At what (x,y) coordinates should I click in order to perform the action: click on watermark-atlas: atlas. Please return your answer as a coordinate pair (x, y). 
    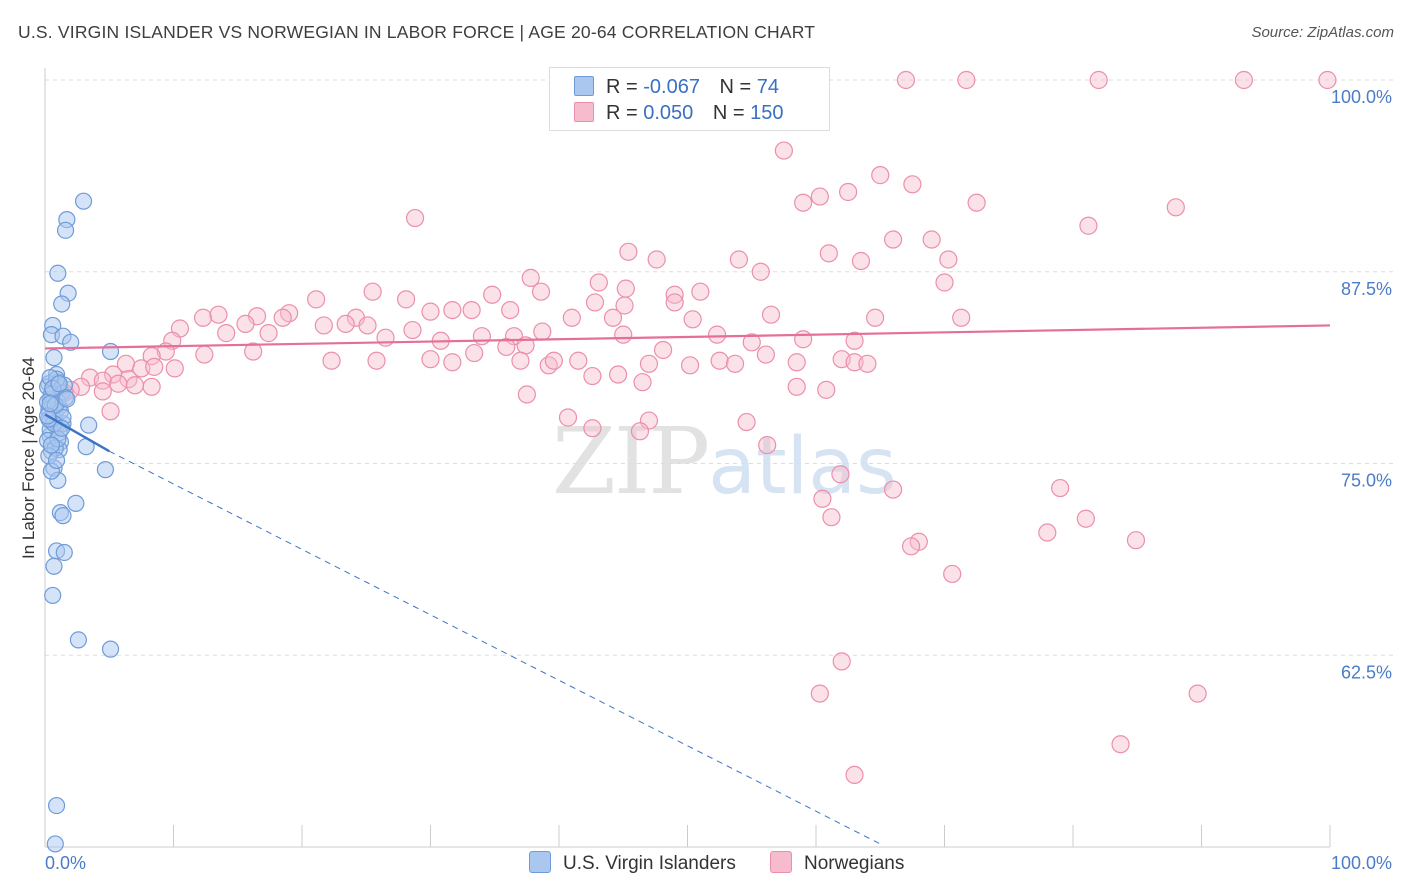
    Looking at the image, I should click on (802, 467).